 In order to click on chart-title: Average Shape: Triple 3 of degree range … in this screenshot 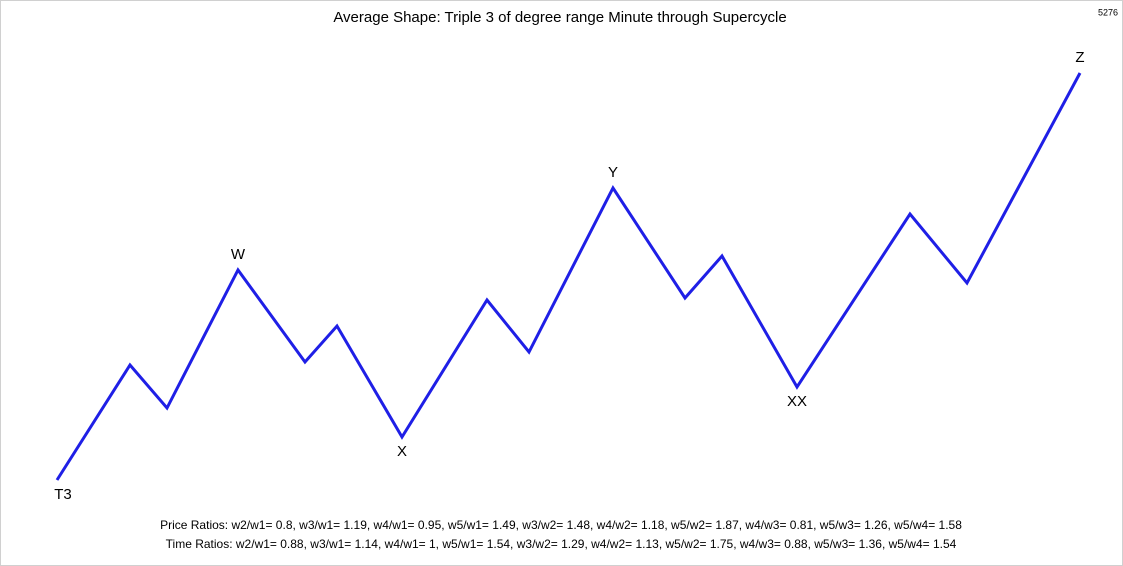, I will do `click(559, 17)`.